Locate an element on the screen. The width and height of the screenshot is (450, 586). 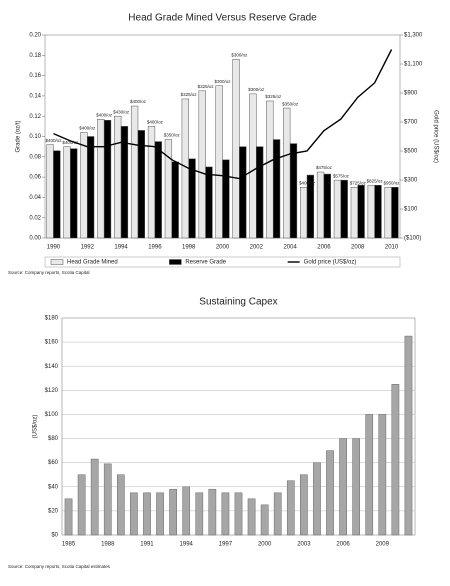
bar-annotation: $950/oz is located at coordinates (392, 182).